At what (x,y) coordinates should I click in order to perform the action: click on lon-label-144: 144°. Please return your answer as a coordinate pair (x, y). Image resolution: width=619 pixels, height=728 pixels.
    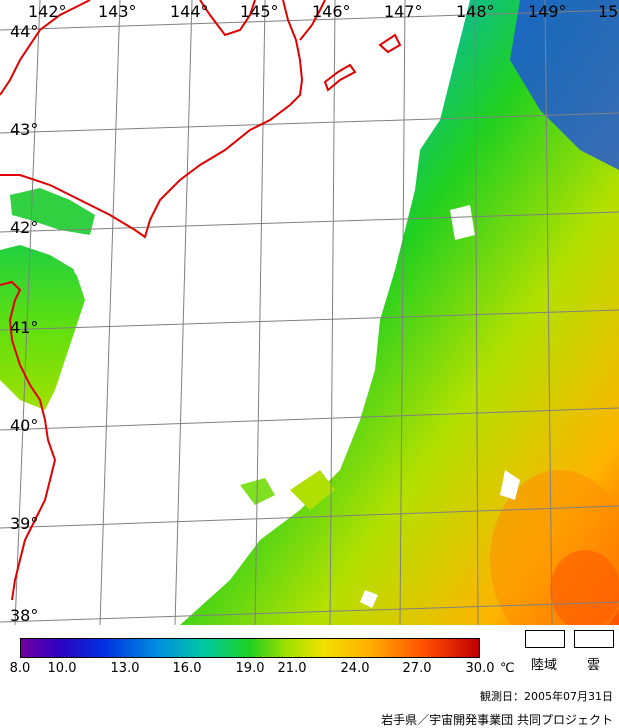
    Looking at the image, I should click on (189, 11).